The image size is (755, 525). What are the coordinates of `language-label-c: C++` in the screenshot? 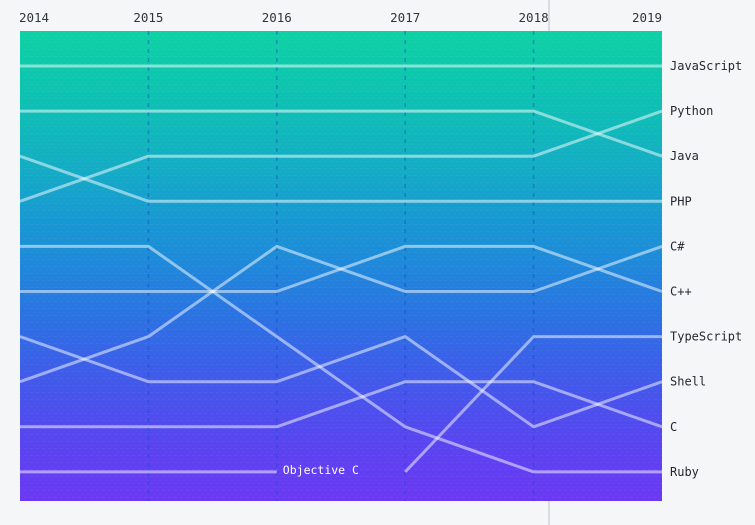 It's located at (681, 292).